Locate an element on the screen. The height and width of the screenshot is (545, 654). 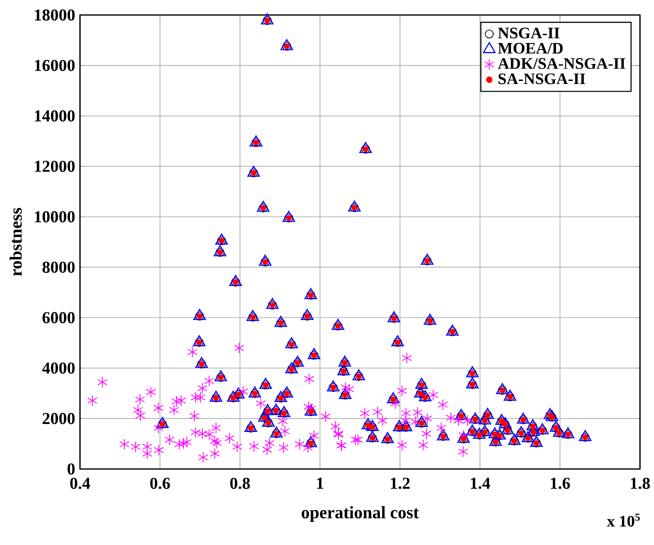
y-tick-label: 12000 is located at coordinates (54, 166).